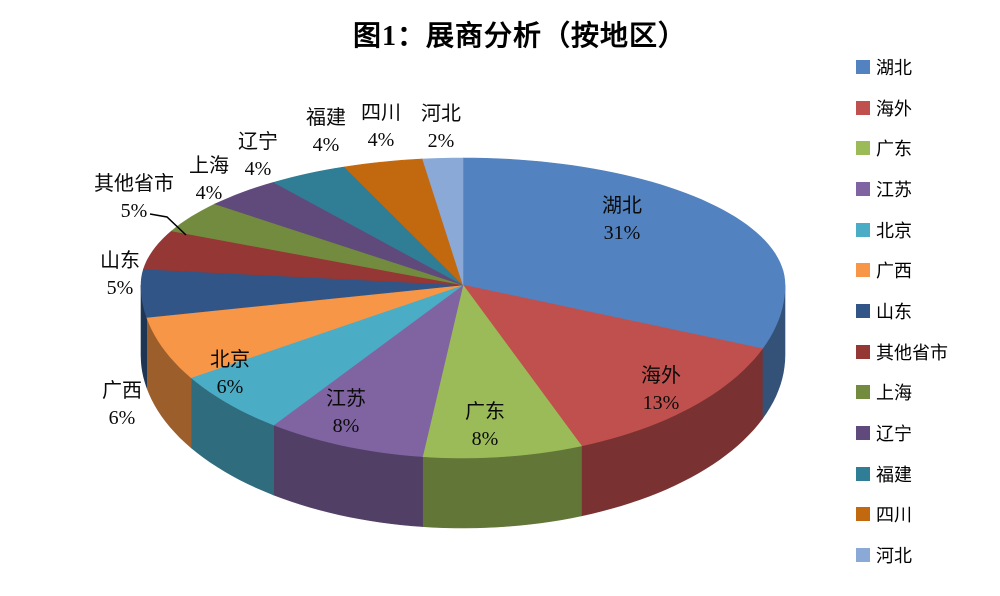 Image resolution: width=1000 pixels, height=596 pixels. What do you see at coordinates (120, 275) in the screenshot?
I see `slice-label-山东: 山东 5%` at bounding box center [120, 275].